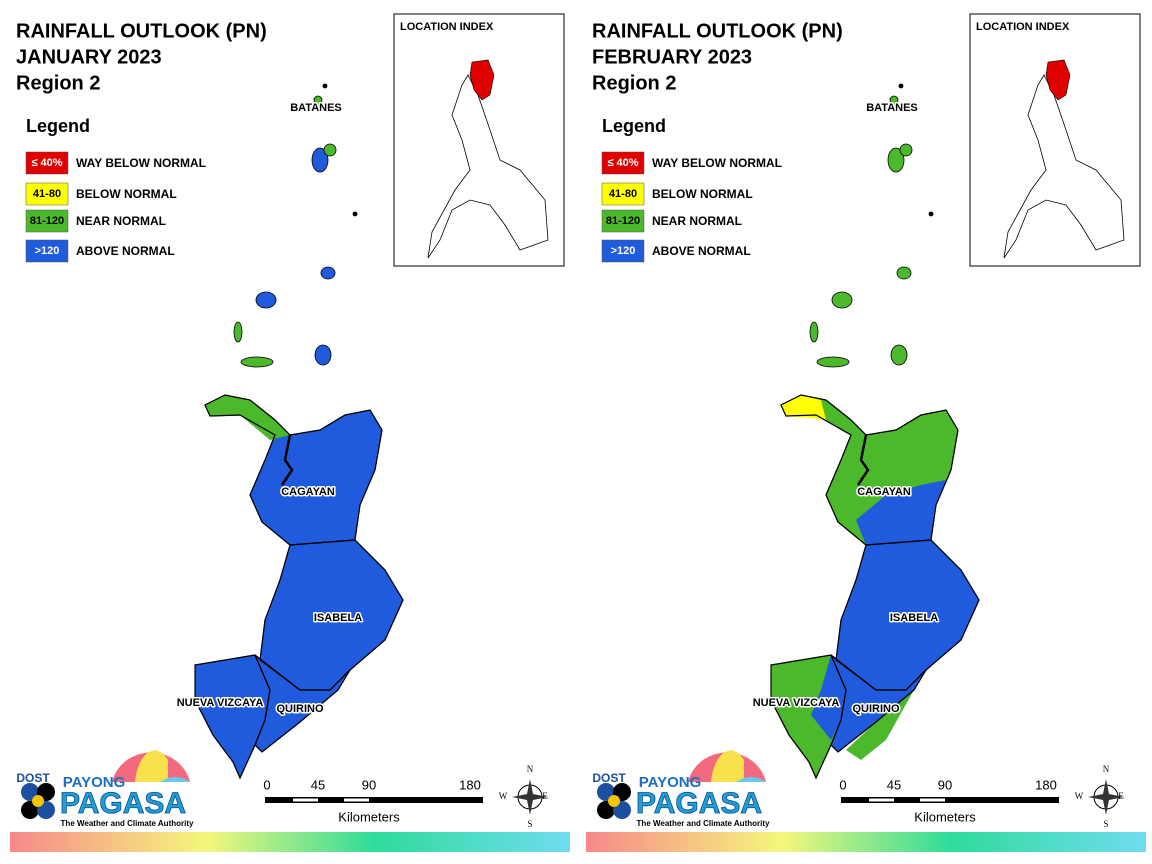 Image resolution: width=1152 pixels, height=864 pixels. Describe the element at coordinates (266, 784) in the screenshot. I see `scale-label: 0` at that location.